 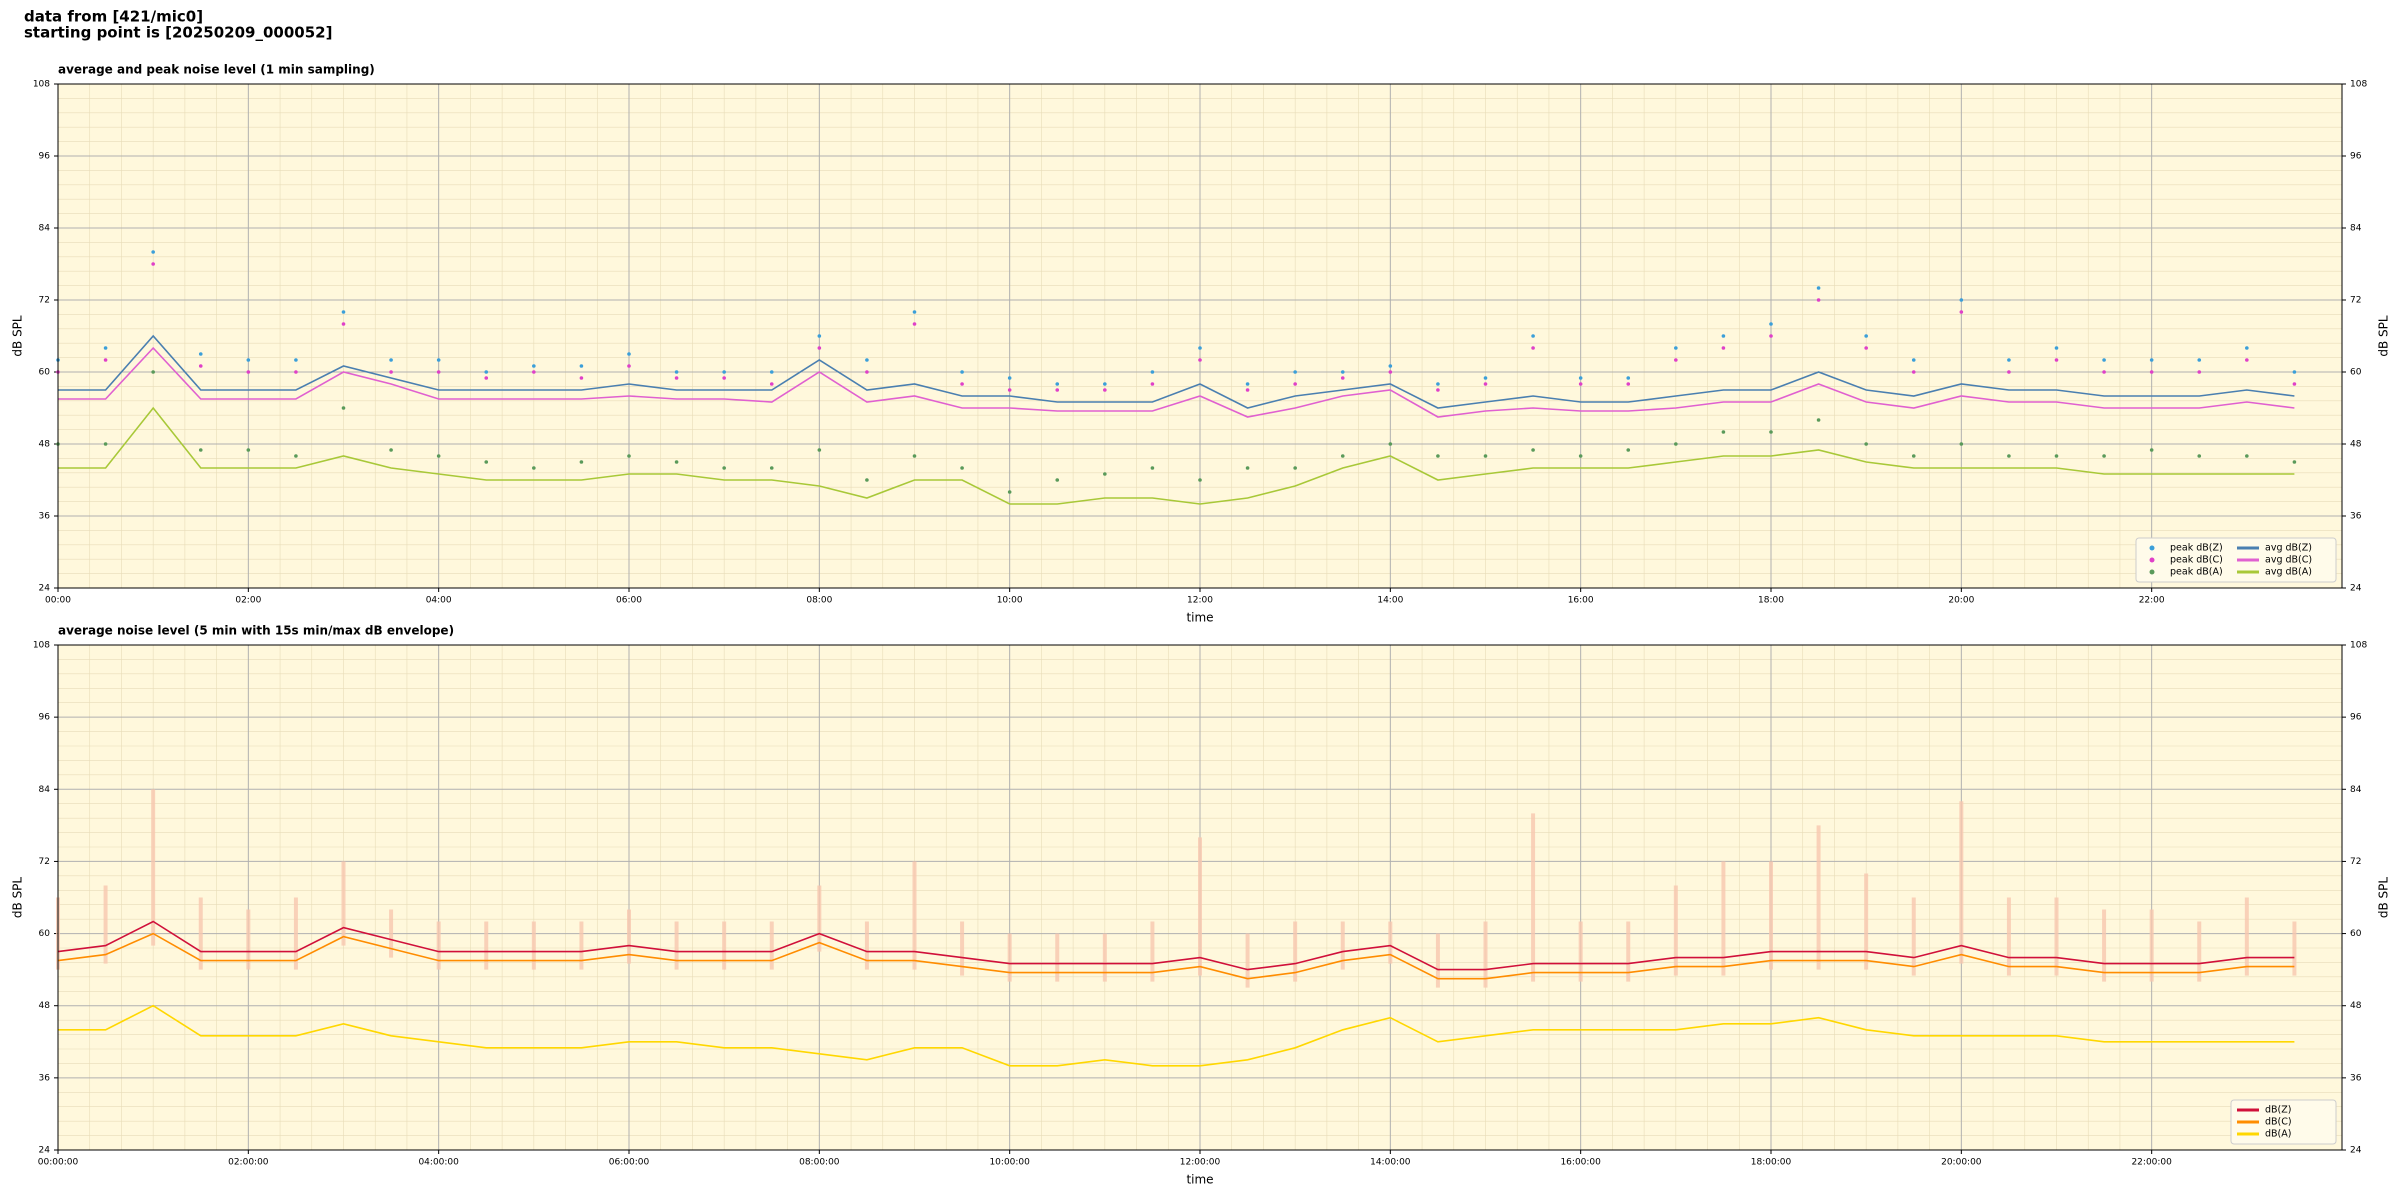 What do you see at coordinates (1961, 1163) in the screenshot?
I see `x-tick-label: 20:00:00` at bounding box center [1961, 1163].